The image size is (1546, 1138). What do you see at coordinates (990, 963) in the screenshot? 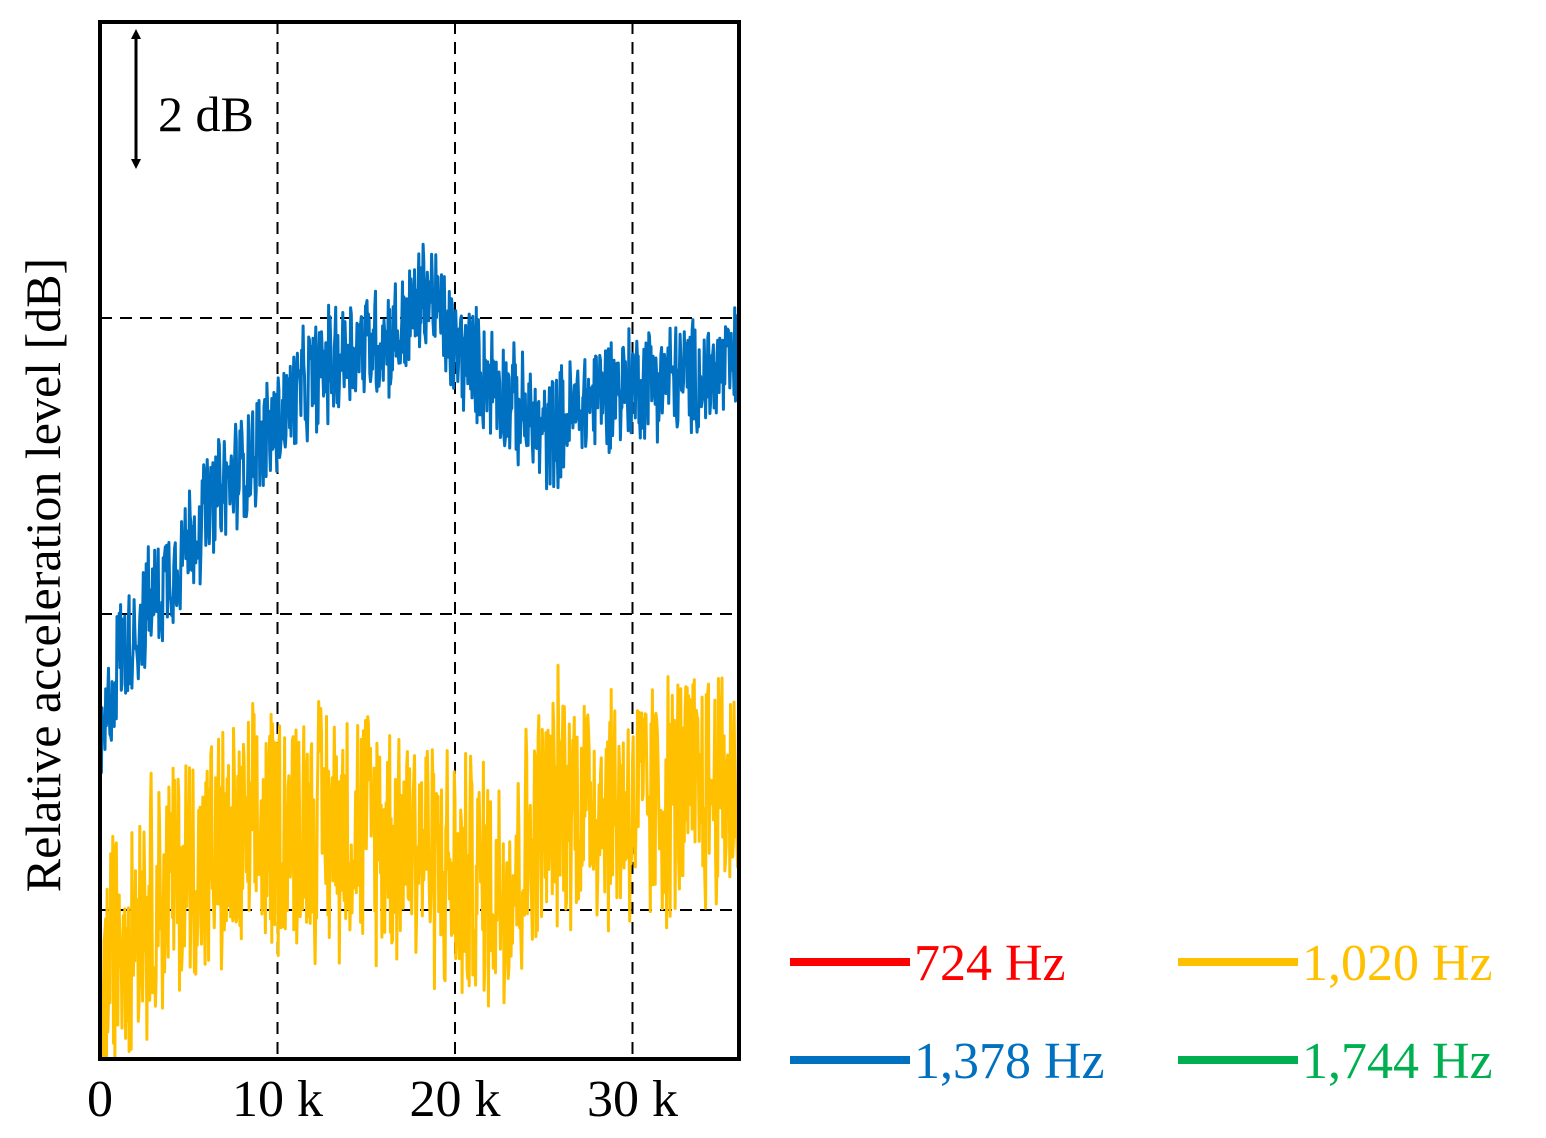
I see `legend-label: 724 Hz` at bounding box center [990, 963].